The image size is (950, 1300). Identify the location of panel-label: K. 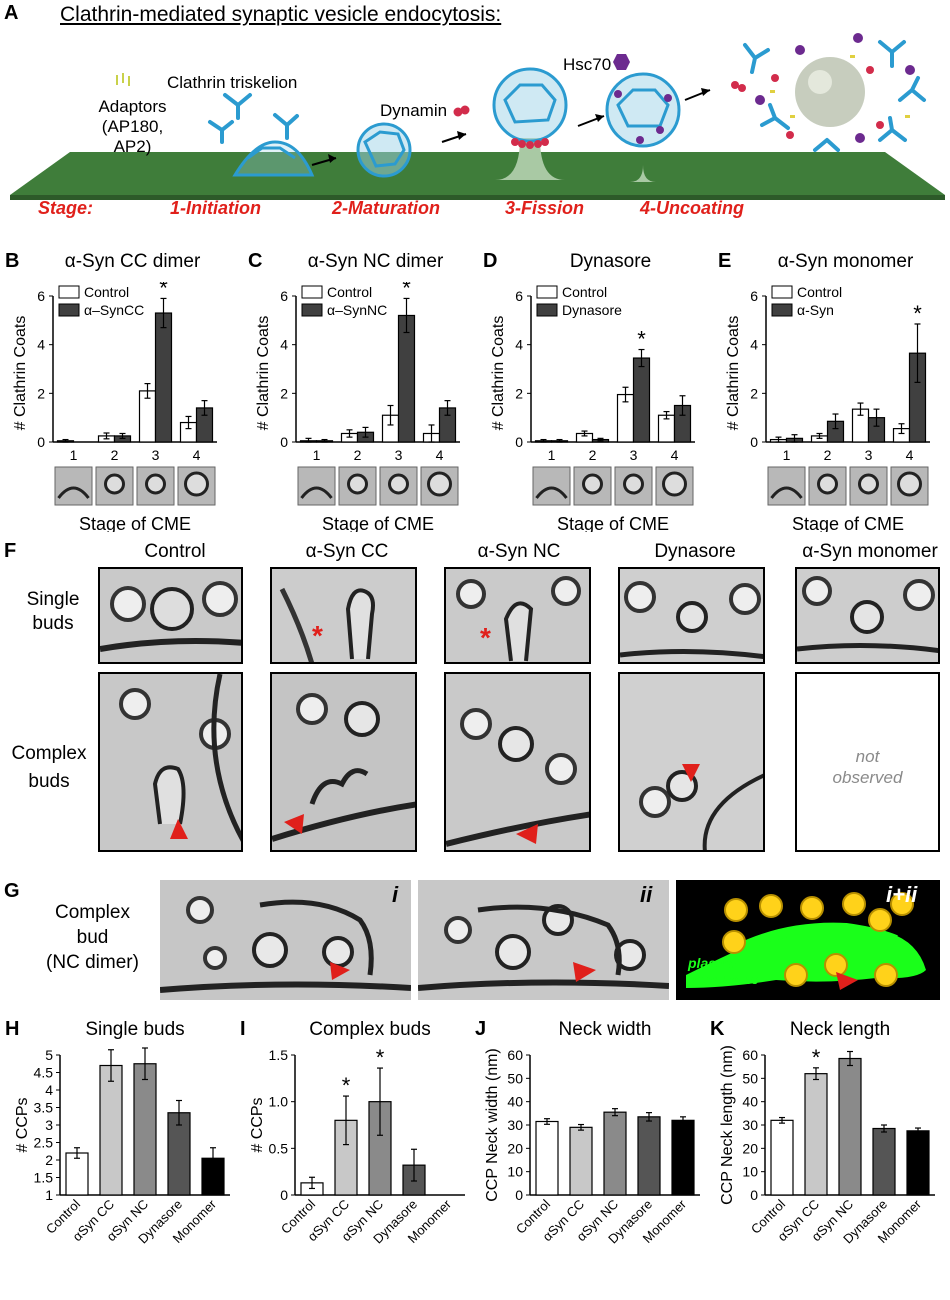
(717, 1029).